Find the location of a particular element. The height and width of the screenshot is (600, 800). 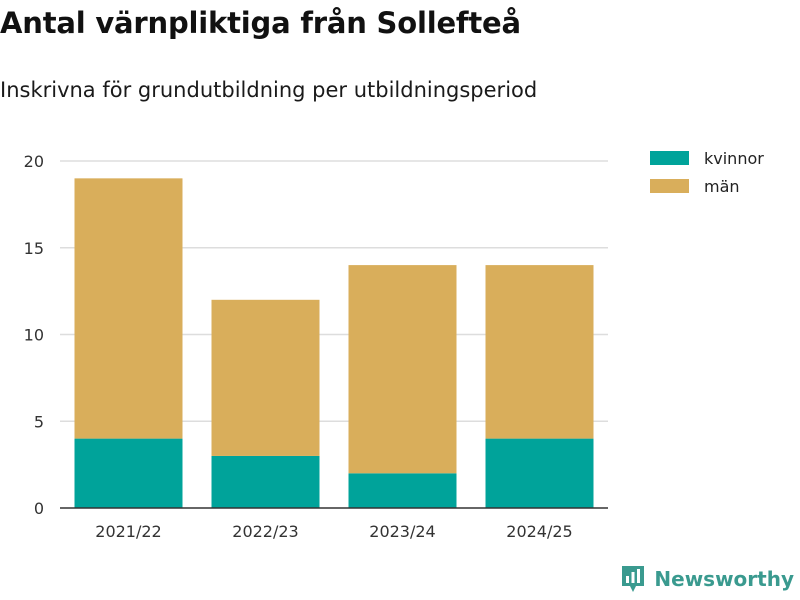

x-tick-label: 2023/24 is located at coordinates (402, 531).